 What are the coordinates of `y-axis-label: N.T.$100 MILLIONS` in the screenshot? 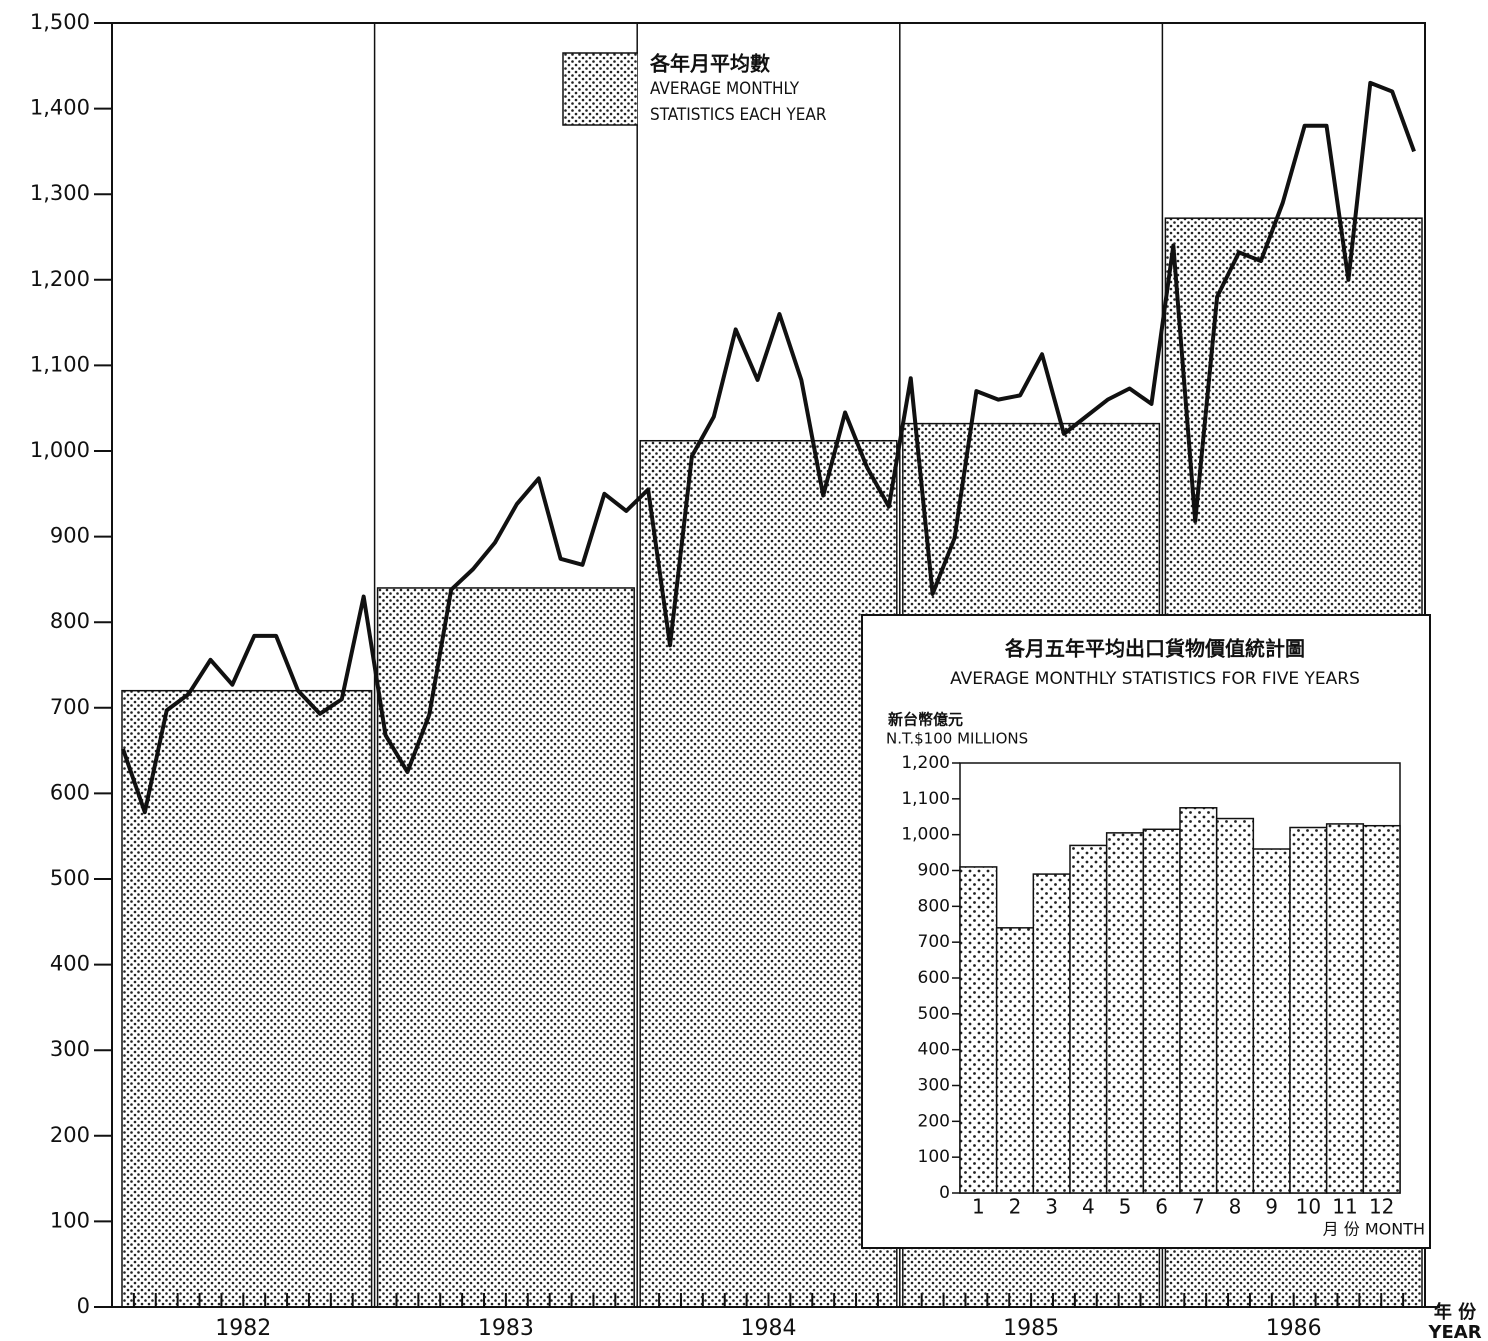 It's located at (957, 739).